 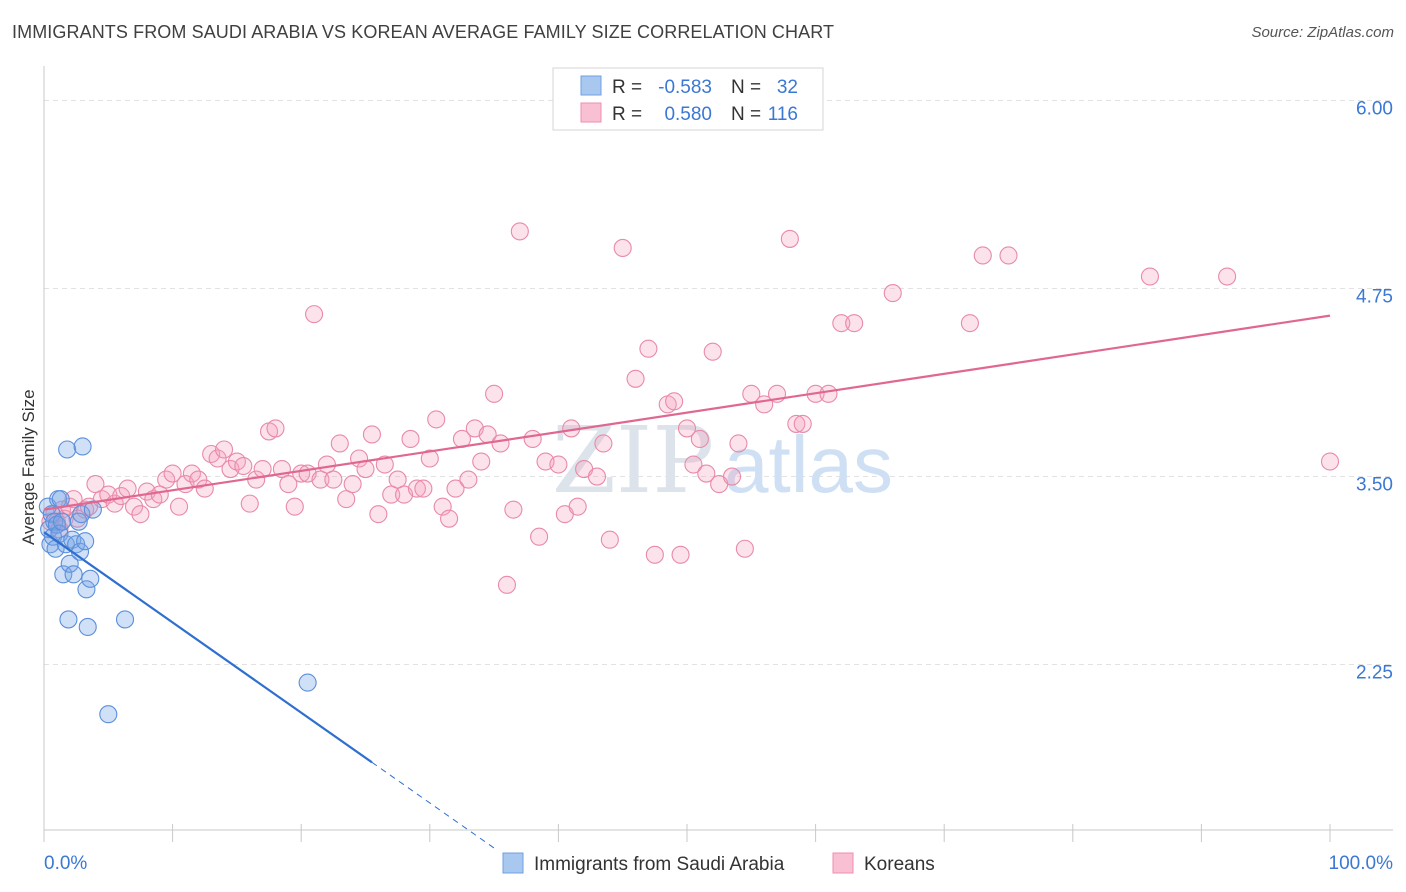 What do you see at coordinates (722, 460) in the screenshot?
I see `watermark: ZIP atlas` at bounding box center [722, 460].